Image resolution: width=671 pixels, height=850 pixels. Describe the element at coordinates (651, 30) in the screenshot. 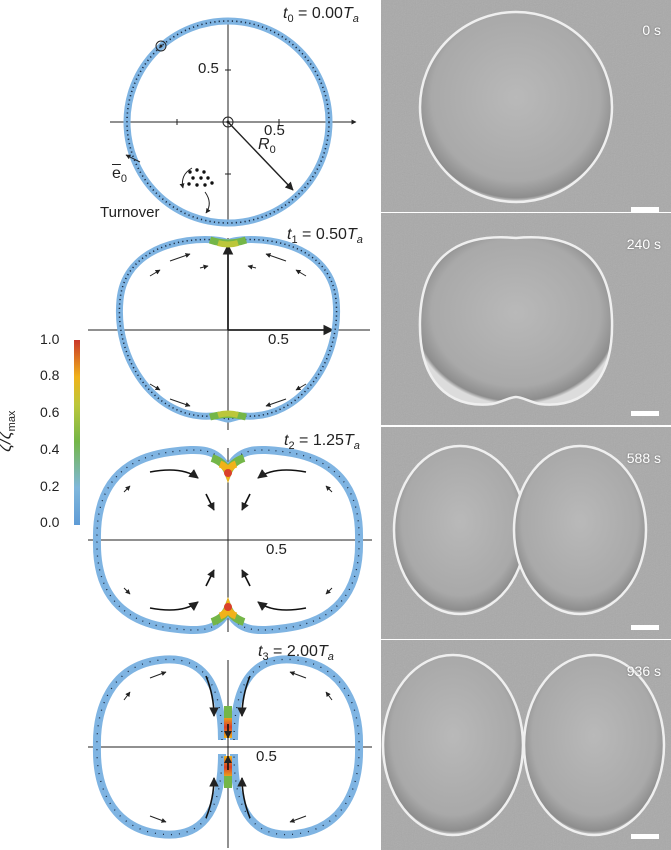

I see `photo-time-0: 0 s` at that location.